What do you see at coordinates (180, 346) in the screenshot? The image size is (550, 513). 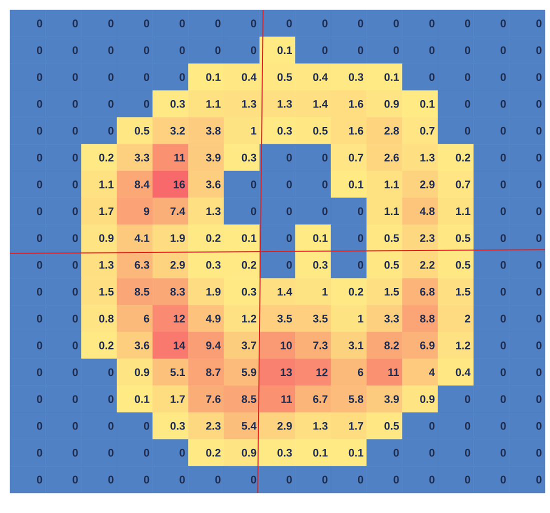 I see `data-label: 14` at bounding box center [180, 346].